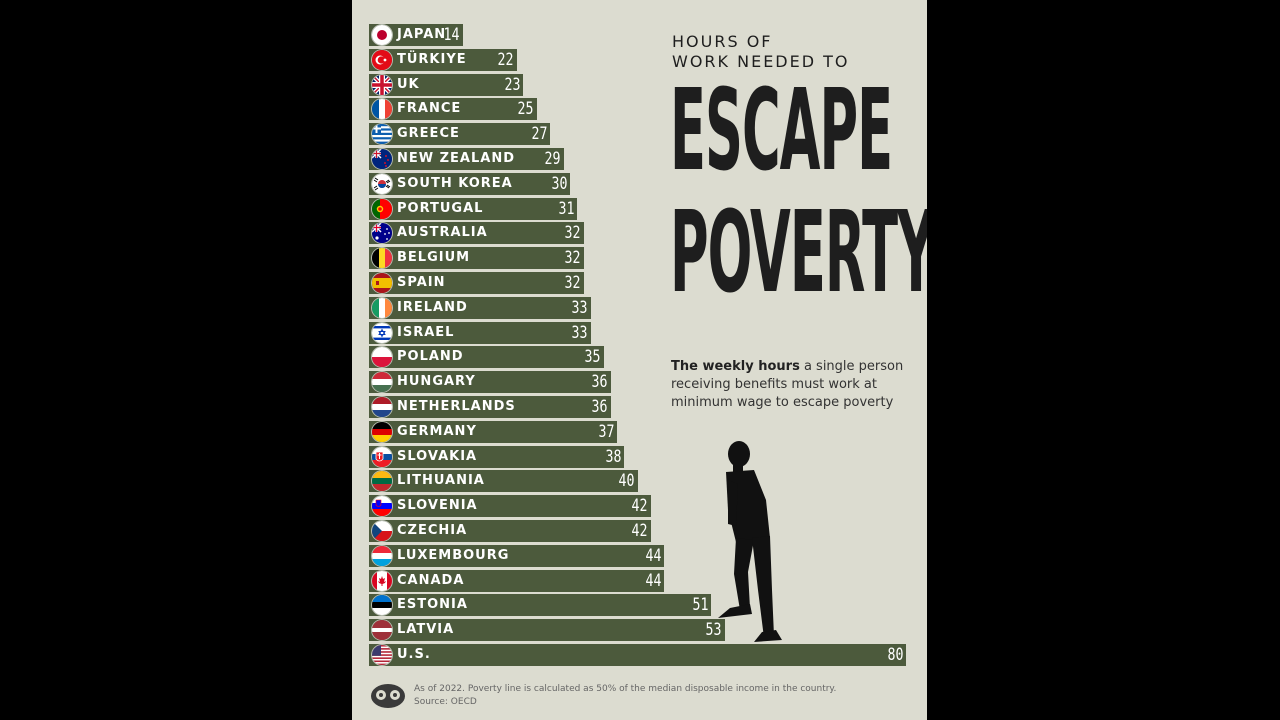  I want to click on flag-canada-icon, so click(382, 580).